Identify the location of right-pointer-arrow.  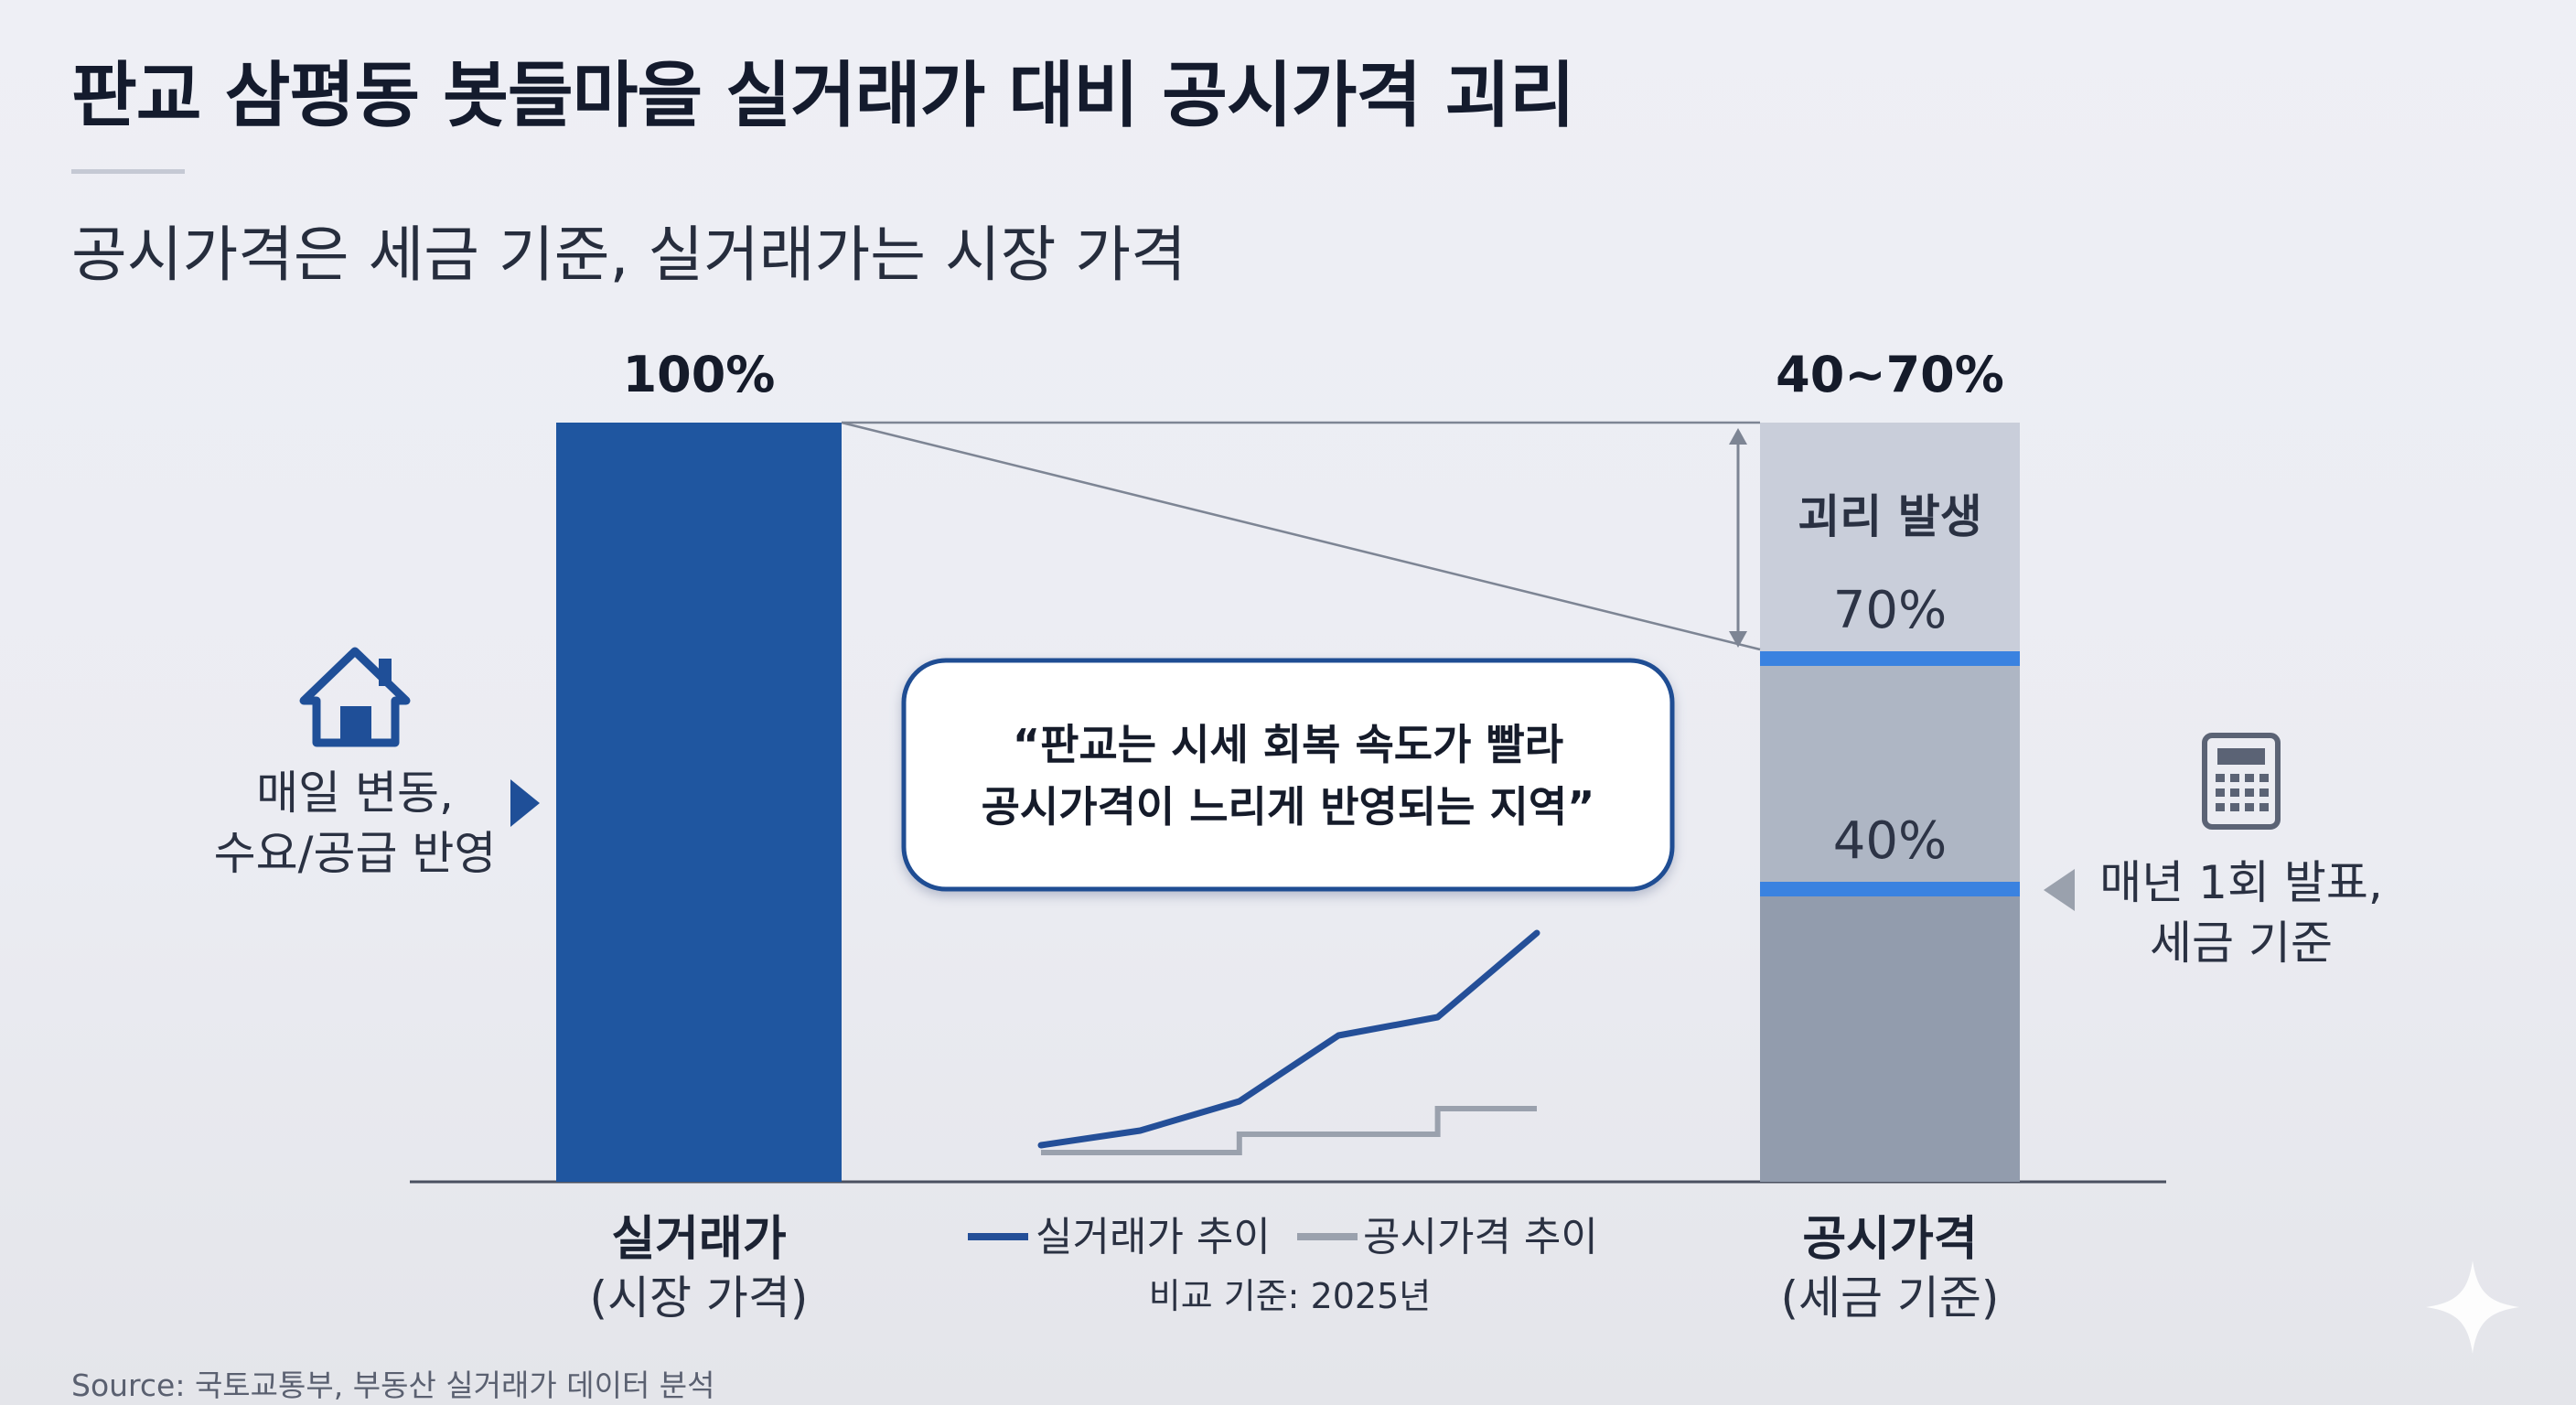
(2059, 890).